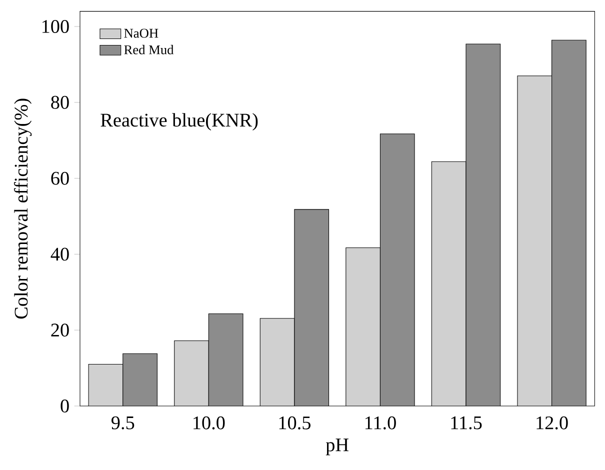 Image resolution: width=605 pixels, height=470 pixels. What do you see at coordinates (209, 423) in the screenshot?
I see `x-tick-label: 10.0` at bounding box center [209, 423].